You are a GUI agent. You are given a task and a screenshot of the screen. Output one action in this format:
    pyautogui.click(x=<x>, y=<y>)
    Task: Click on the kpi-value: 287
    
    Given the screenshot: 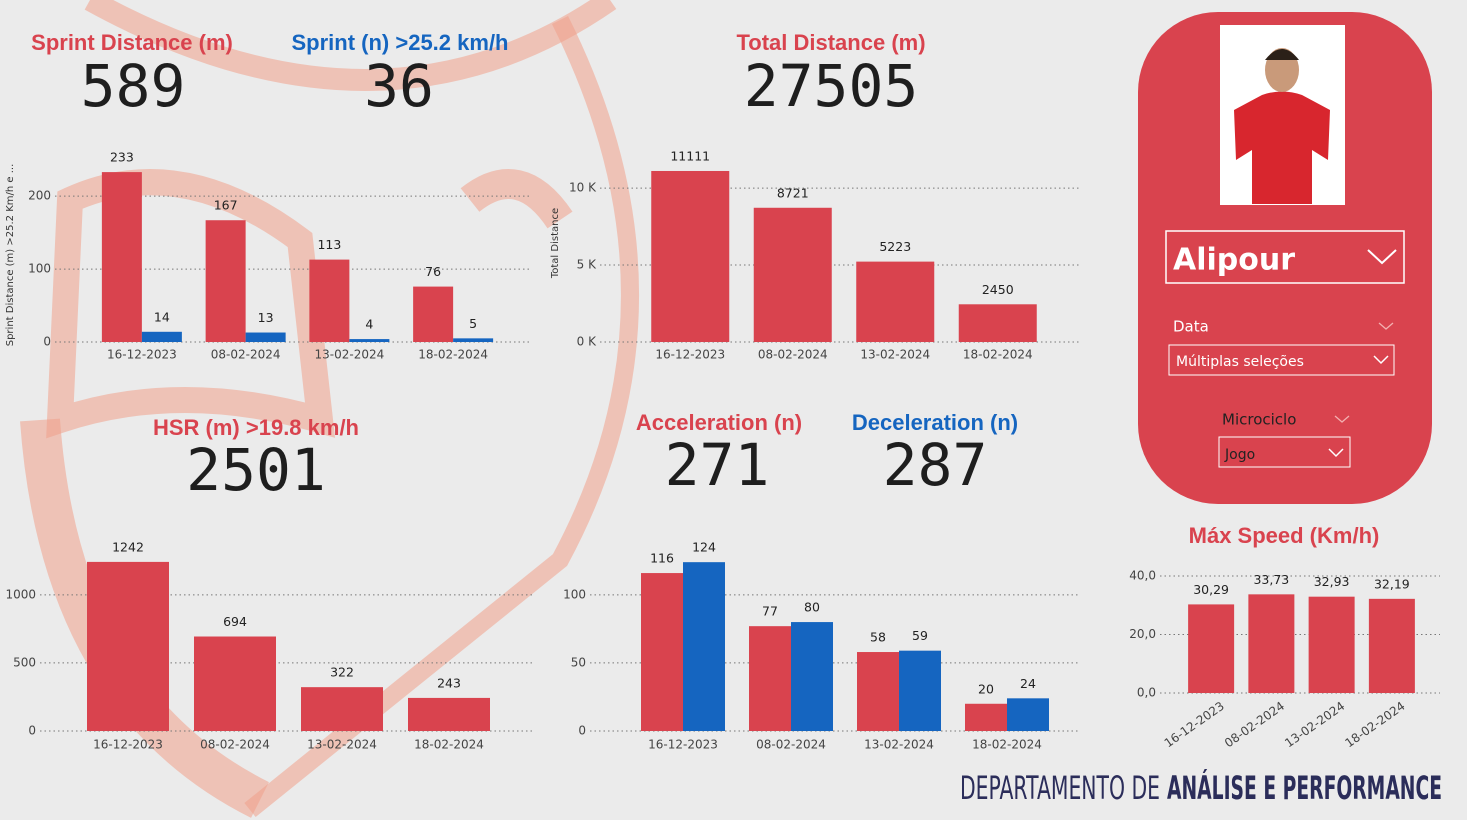 What is the action you would take?
    pyautogui.click(x=935, y=465)
    